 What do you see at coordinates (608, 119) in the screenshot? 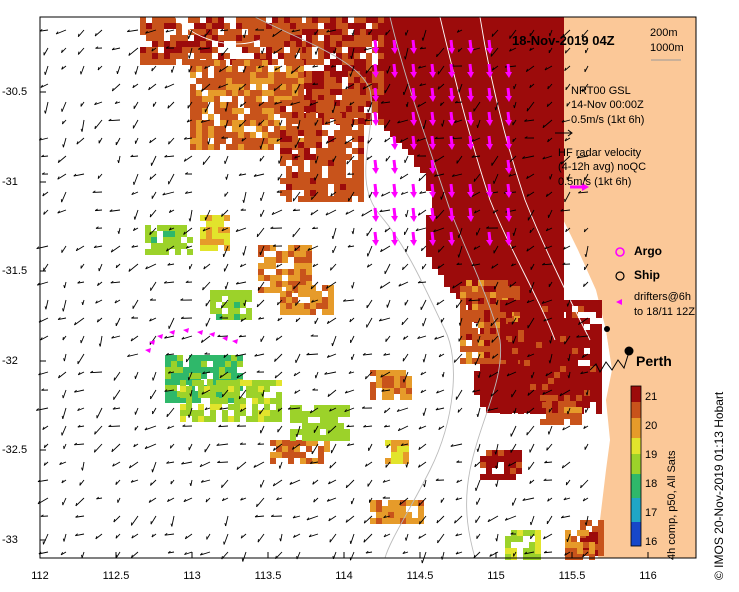
I see `gsl-scale-label: 0.5m/s (1kt 6h)` at bounding box center [608, 119].